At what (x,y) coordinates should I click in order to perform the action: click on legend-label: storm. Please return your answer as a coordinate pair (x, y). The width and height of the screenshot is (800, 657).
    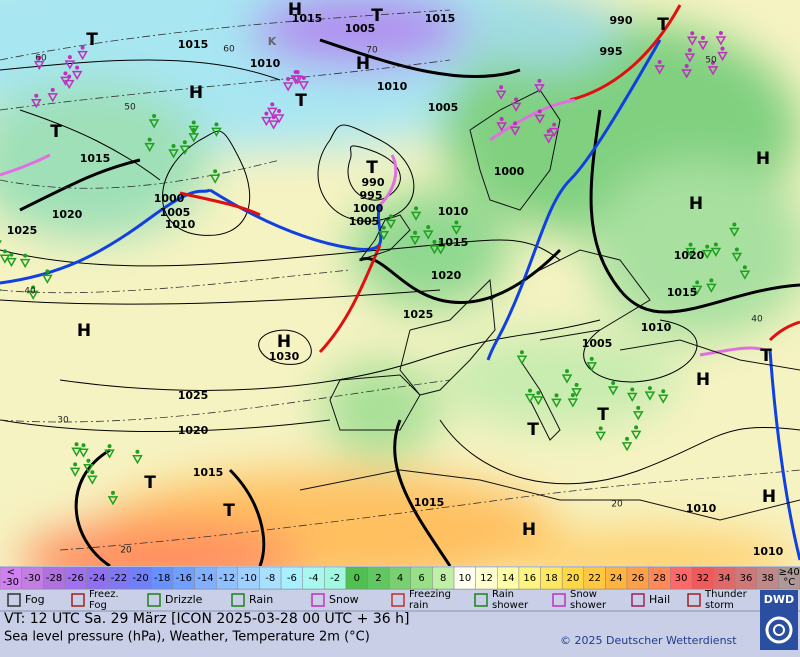
    Looking at the image, I should click on (719, 605).